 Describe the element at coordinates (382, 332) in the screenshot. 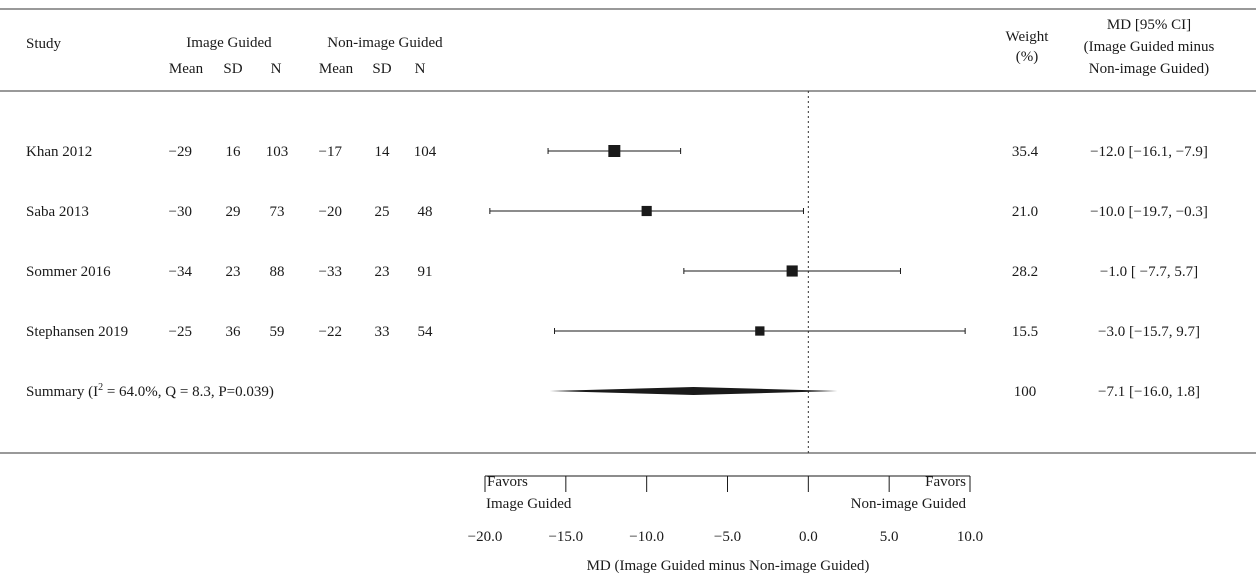

I see `row-sd2: 33` at that location.